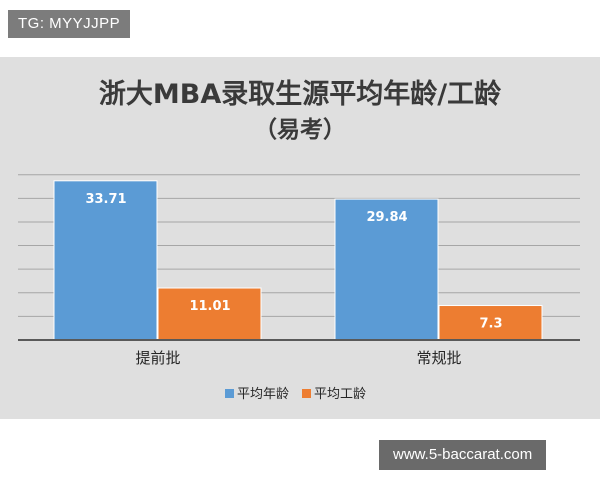 The height and width of the screenshot is (480, 600). I want to click on data-label-平均年龄-提前批: 33.71, so click(105, 199).